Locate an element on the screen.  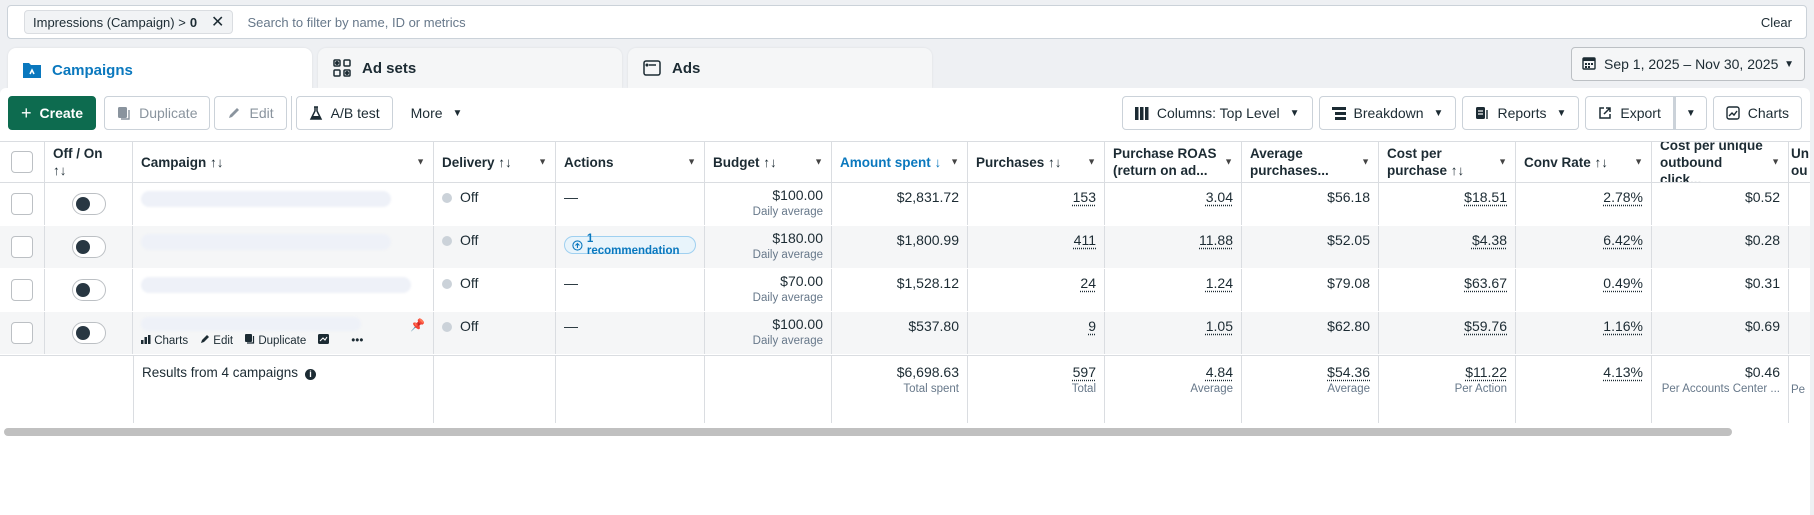
pin-icon: 📌 is located at coordinates (417, 325).